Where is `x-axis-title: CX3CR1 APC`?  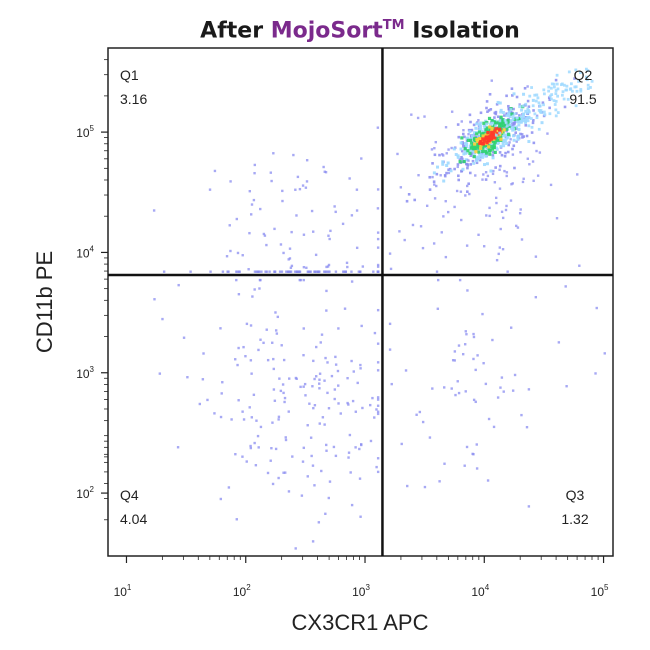
x-axis-title: CX3CR1 APC is located at coordinates (360, 622).